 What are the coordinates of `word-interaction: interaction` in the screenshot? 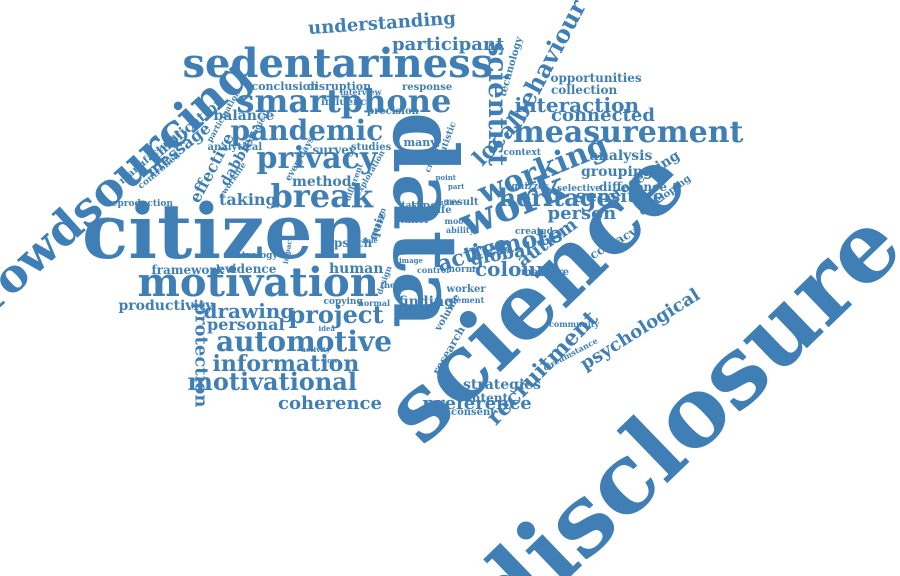 It's located at (577, 105).